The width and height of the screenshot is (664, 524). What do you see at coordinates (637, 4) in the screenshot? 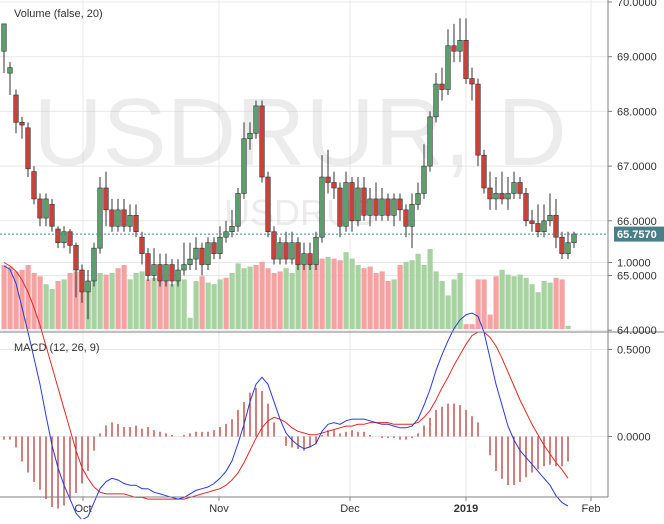
I see `price-tick-label: 70.0000` at bounding box center [637, 4].